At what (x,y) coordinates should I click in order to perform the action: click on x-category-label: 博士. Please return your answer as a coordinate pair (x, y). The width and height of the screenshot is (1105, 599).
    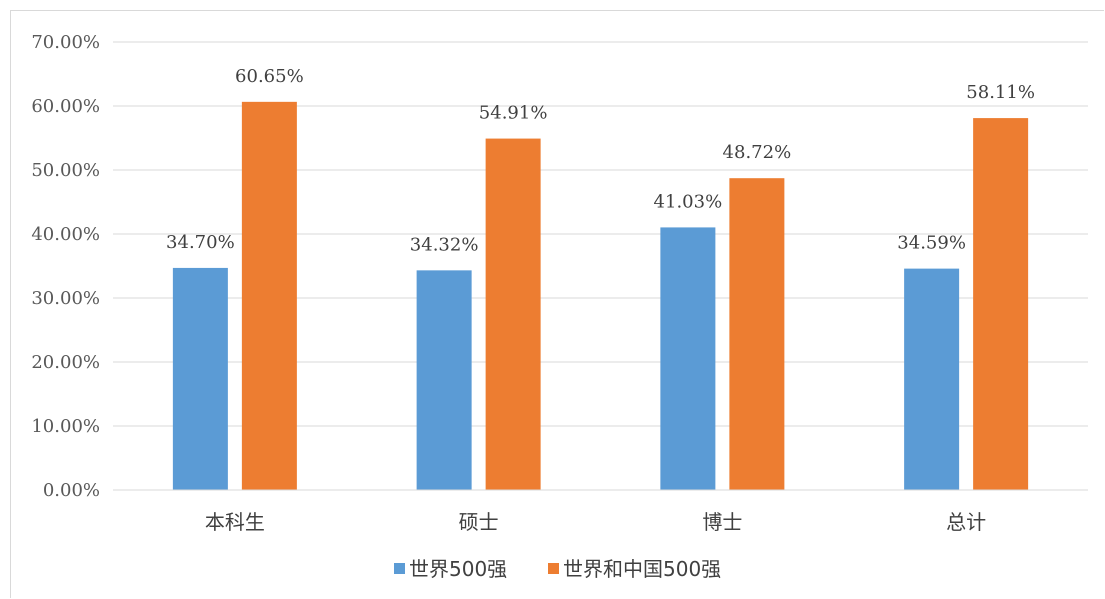
    Looking at the image, I should click on (722, 522).